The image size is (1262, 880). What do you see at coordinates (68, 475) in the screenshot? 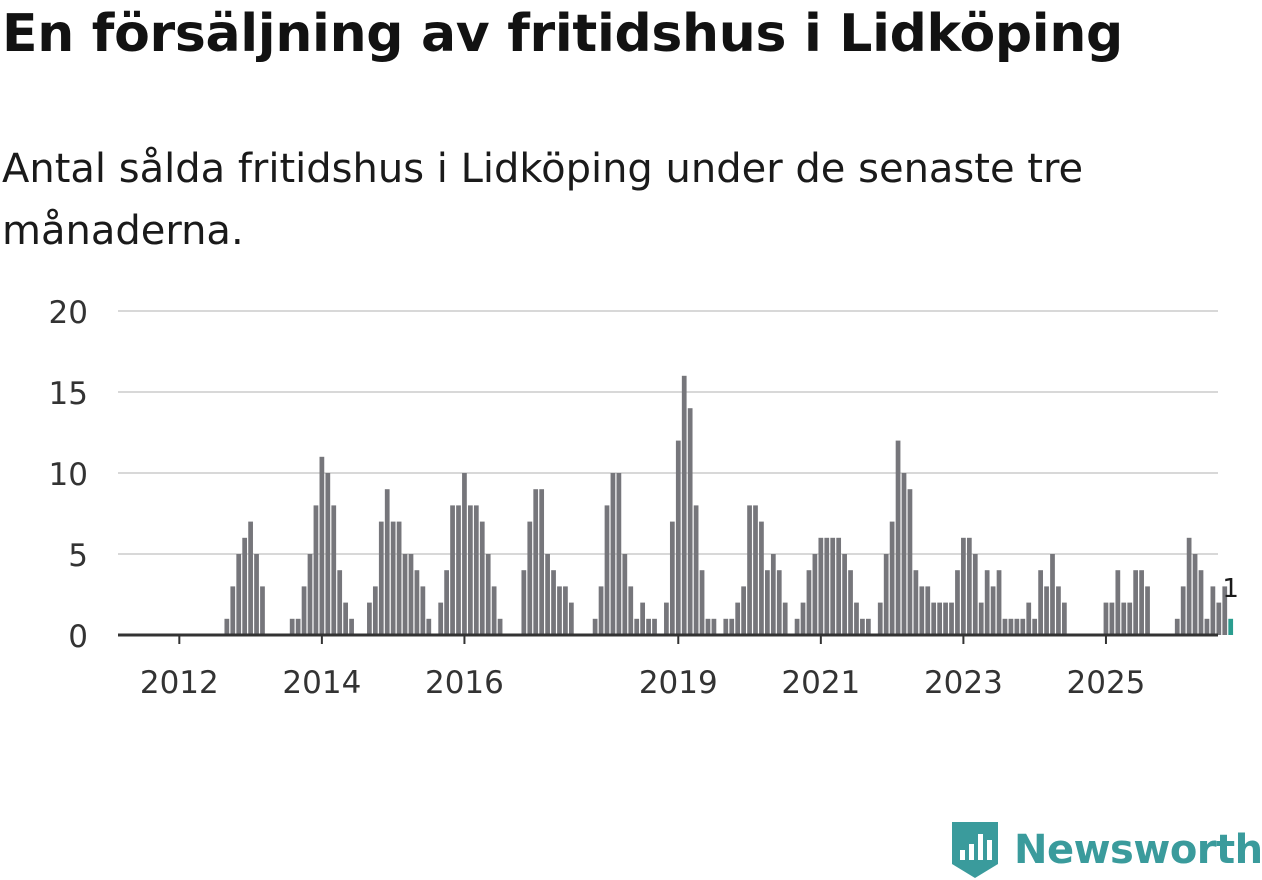
I see `y-tick-label: 10` at bounding box center [68, 475].